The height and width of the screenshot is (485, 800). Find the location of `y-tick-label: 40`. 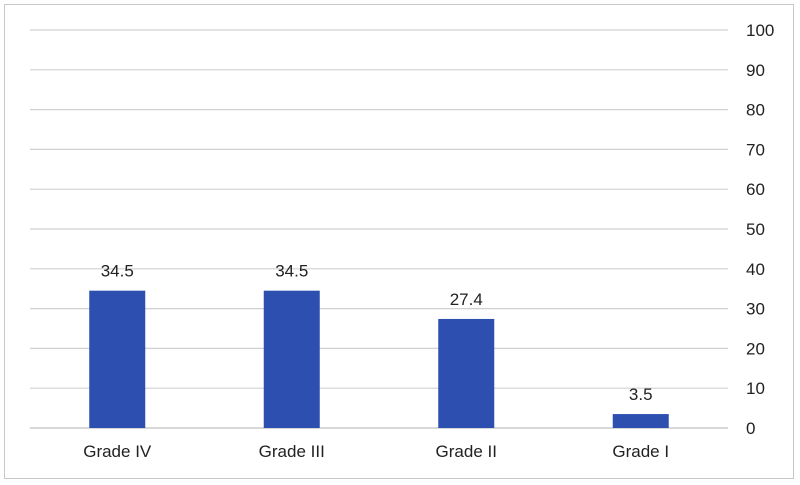

y-tick-label: 40 is located at coordinates (755, 269).